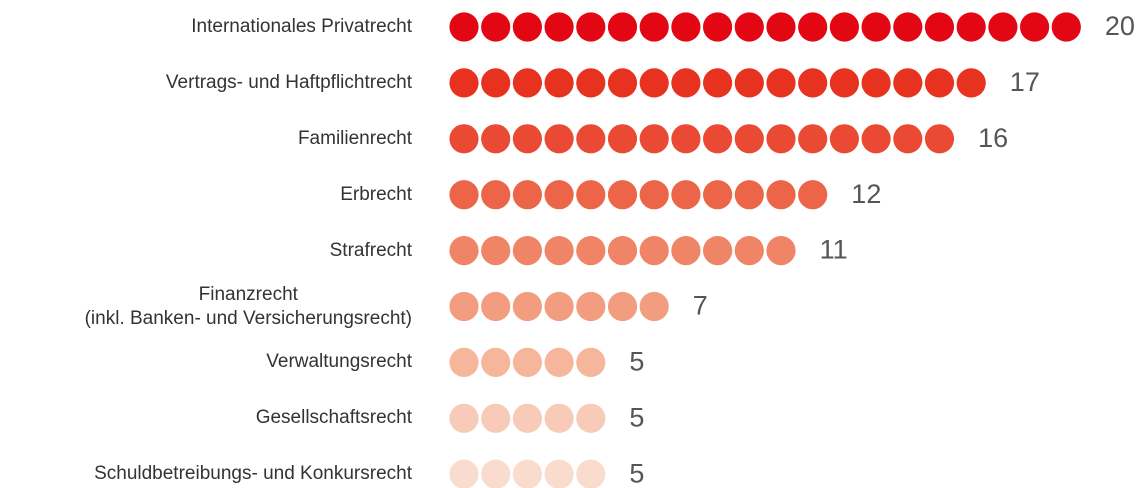 This screenshot has width=1143, height=488. Describe the element at coordinates (376, 194) in the screenshot. I see `category-label: Erbrecht` at that location.